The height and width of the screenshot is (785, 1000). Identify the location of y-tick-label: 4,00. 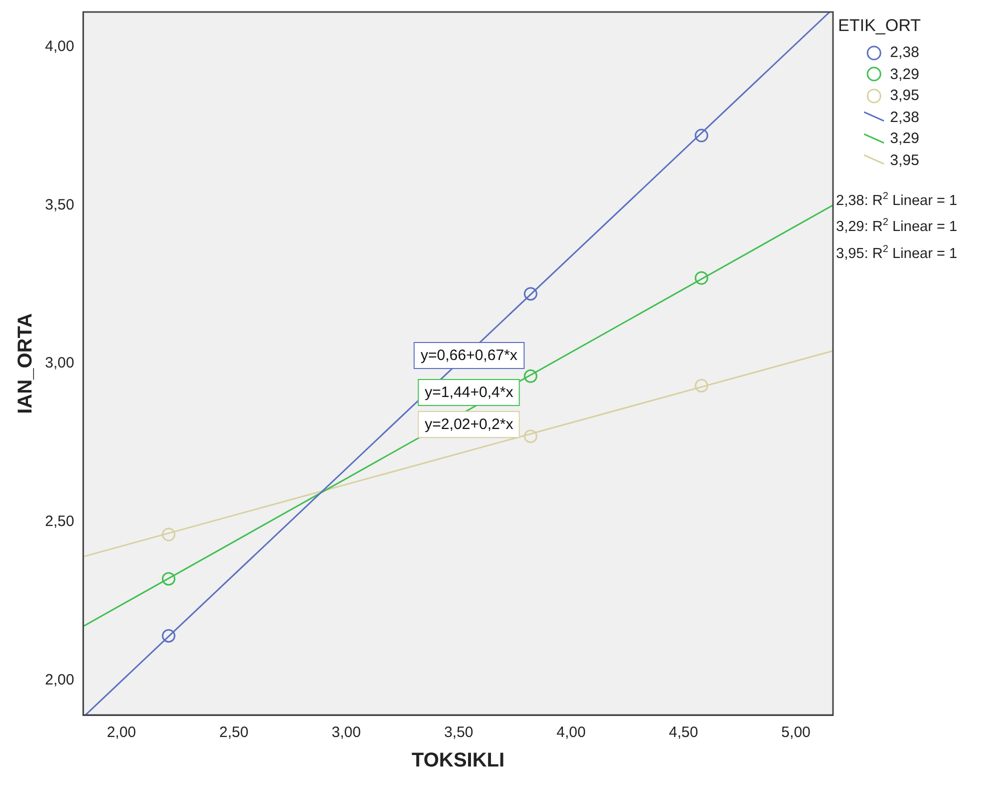
(59, 46).